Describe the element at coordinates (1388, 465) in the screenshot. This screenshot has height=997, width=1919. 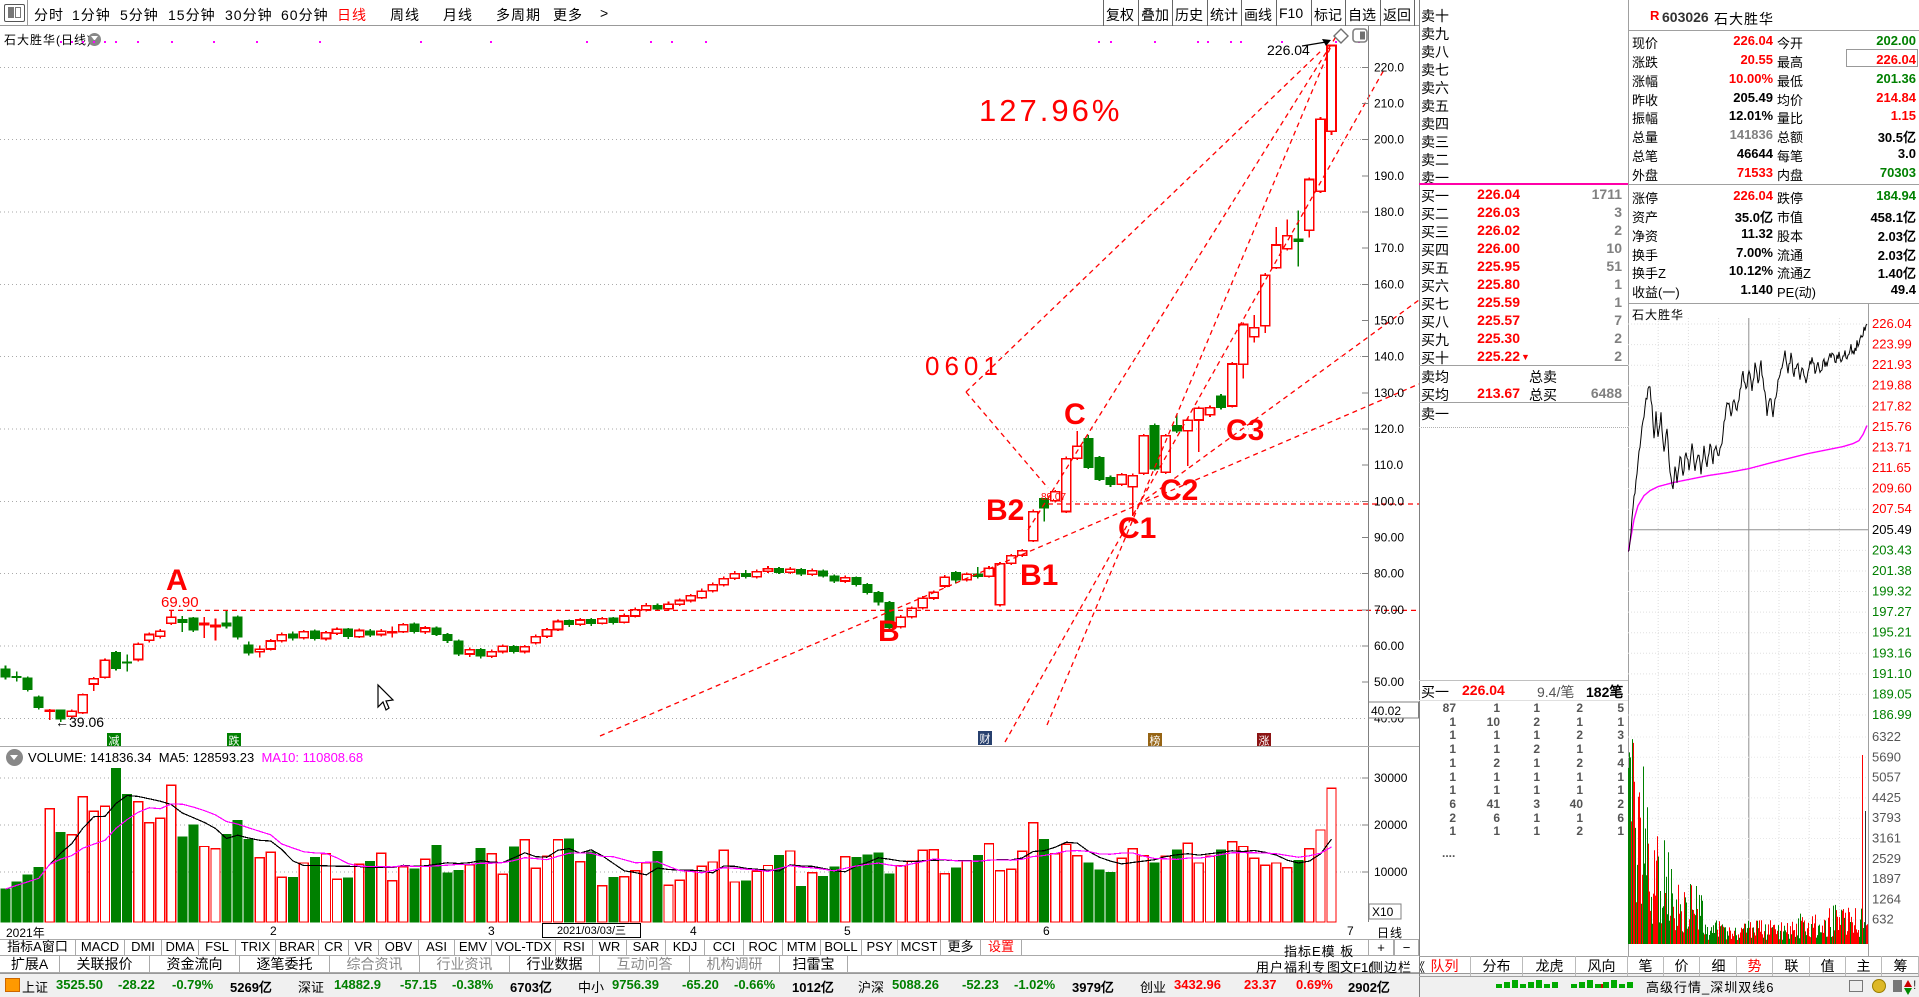
I see `svg-text: 110.0` at that location.